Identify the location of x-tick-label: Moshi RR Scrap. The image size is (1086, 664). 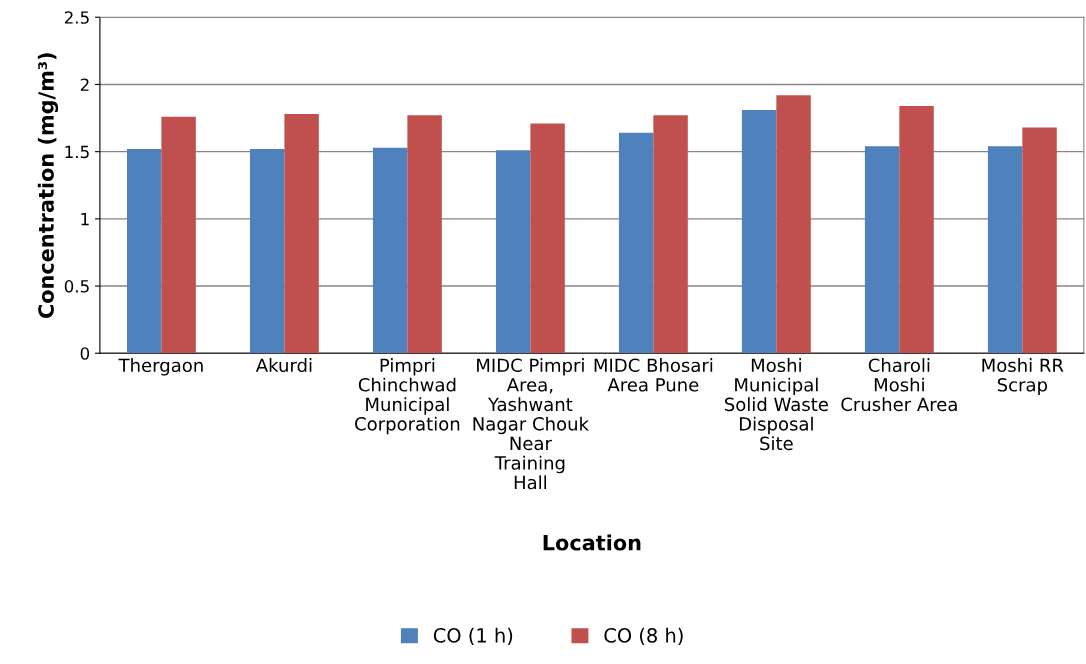
(1023, 377).